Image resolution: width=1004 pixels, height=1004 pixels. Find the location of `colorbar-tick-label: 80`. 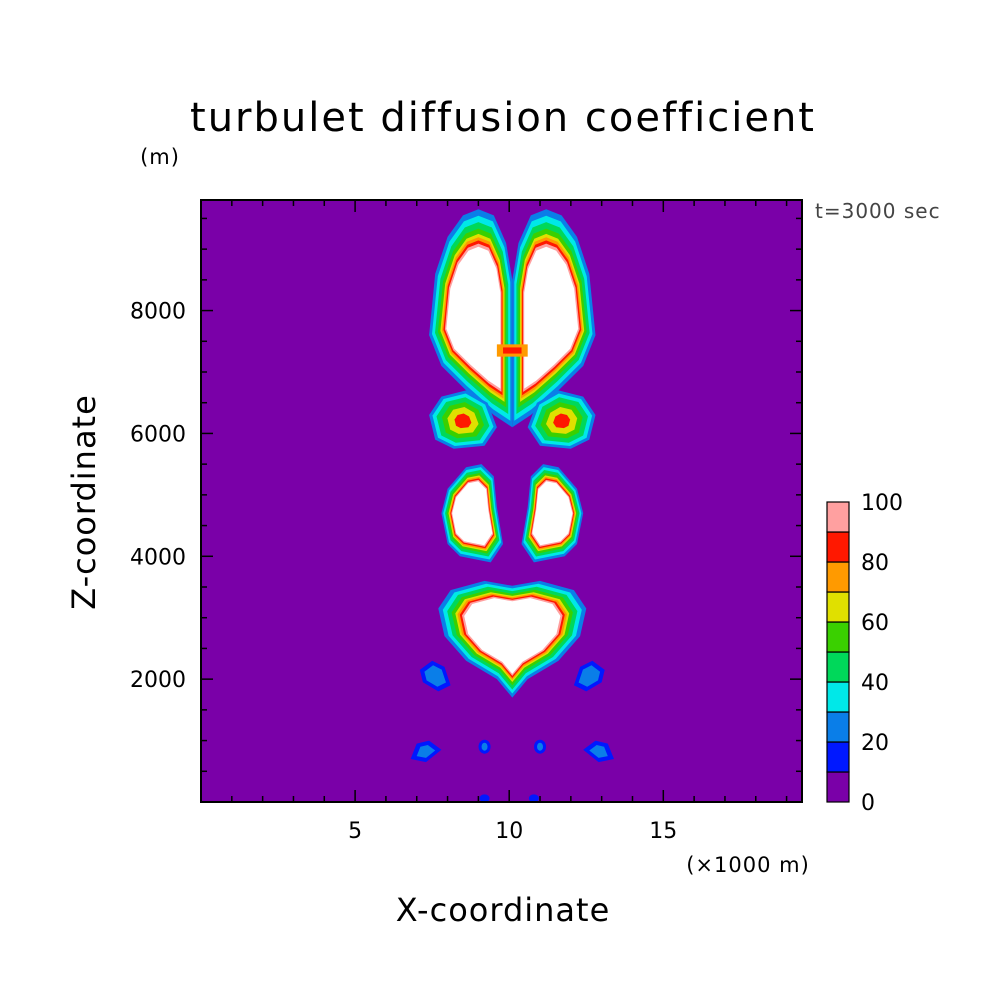

colorbar-tick-label: 80 is located at coordinates (875, 563).